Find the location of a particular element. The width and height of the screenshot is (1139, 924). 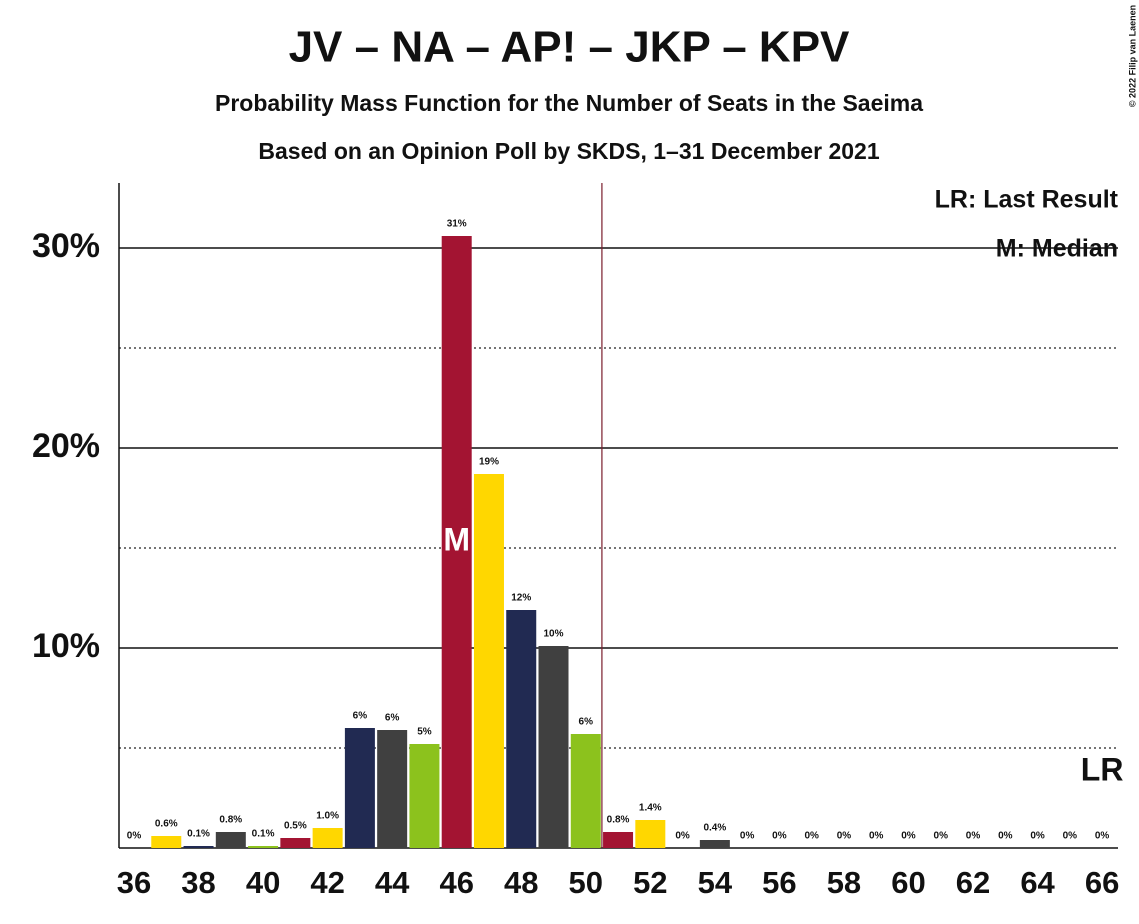

copyright: © 2022 Filip van Laenen is located at coordinates (1132, 56).